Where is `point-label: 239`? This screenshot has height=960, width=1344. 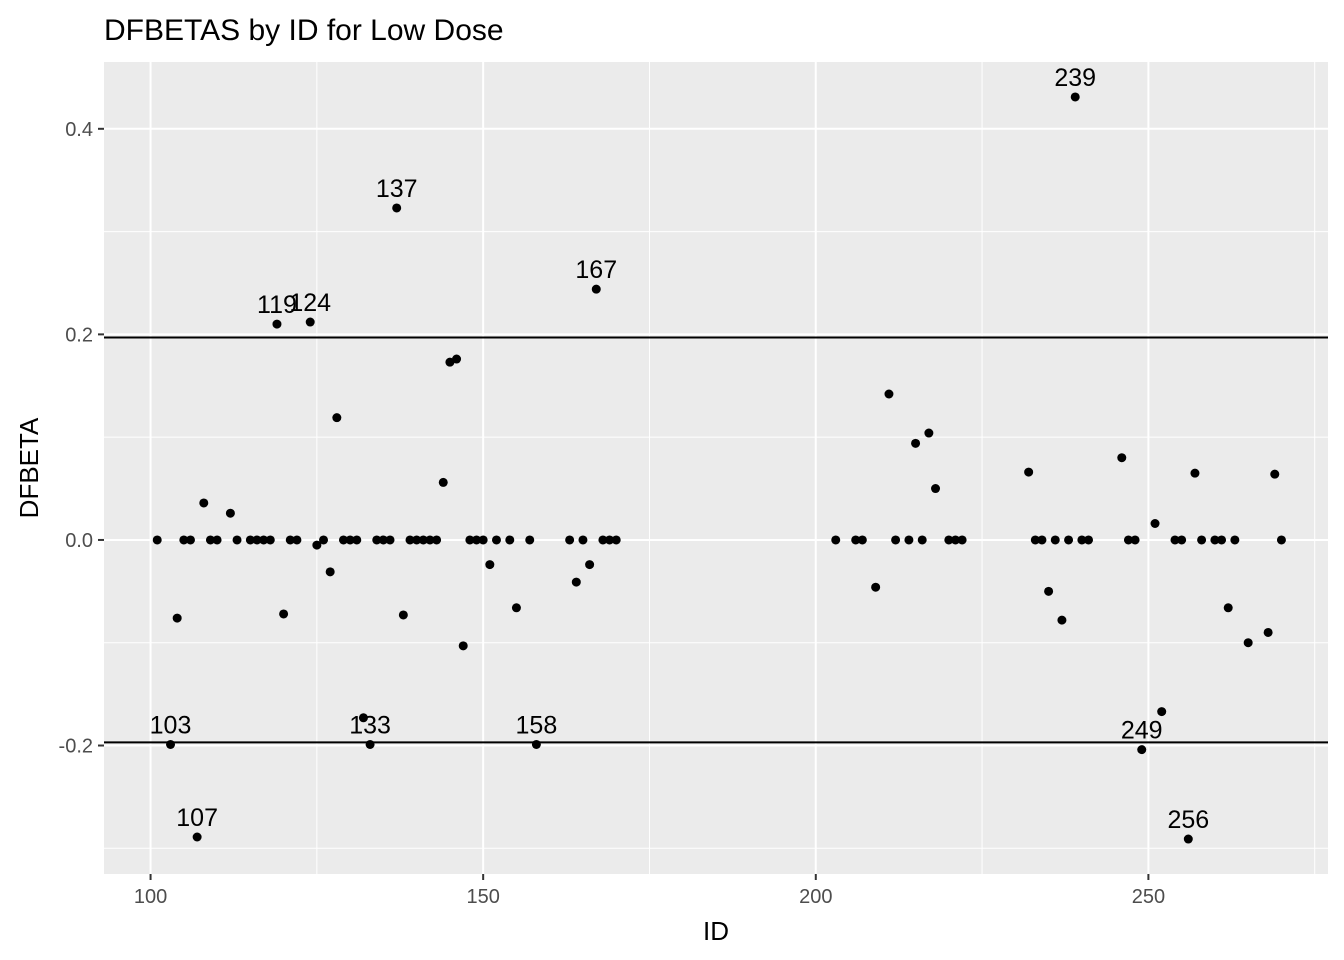 point-label: 239 is located at coordinates (1075, 78).